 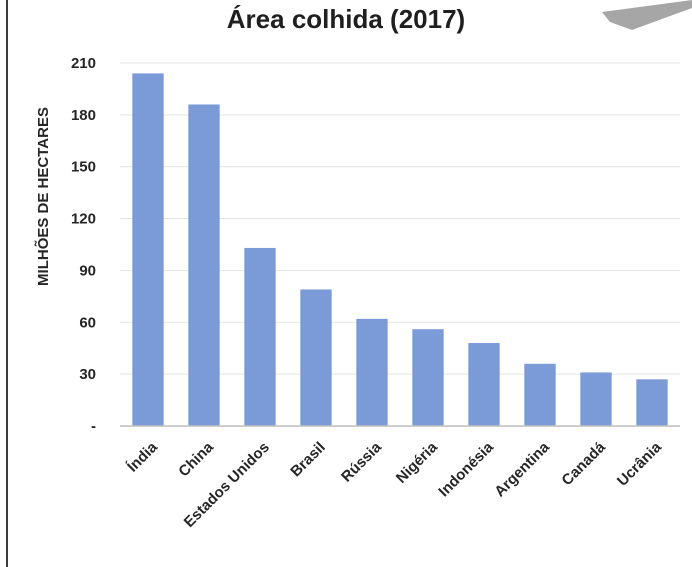 What do you see at coordinates (308, 460) in the screenshot?
I see `x-tick-label: Brasil` at bounding box center [308, 460].